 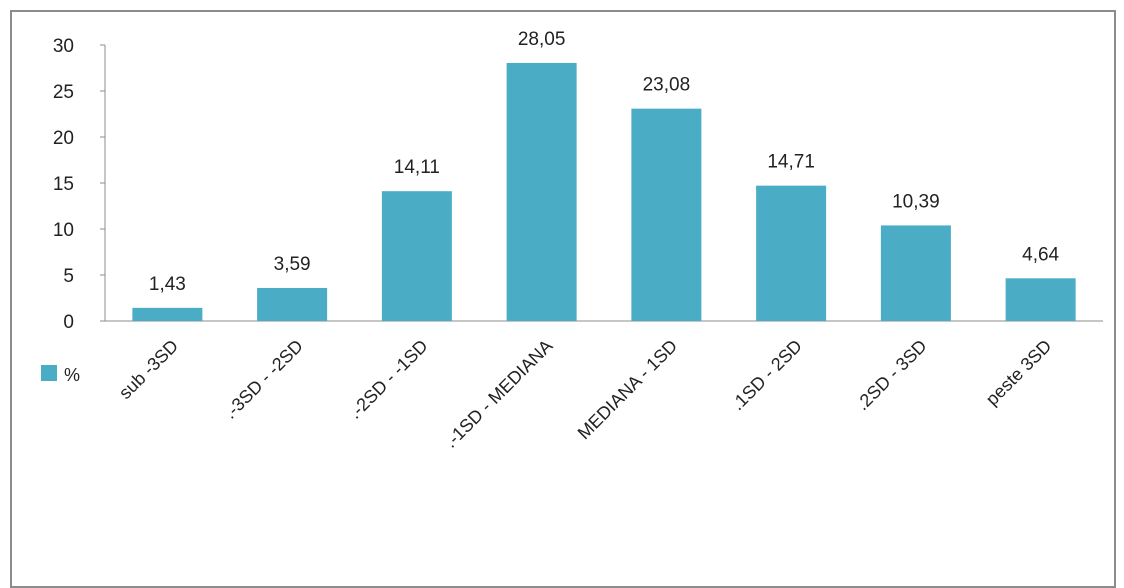 What do you see at coordinates (167, 284) in the screenshot?
I see `data-label: 1,43` at bounding box center [167, 284].